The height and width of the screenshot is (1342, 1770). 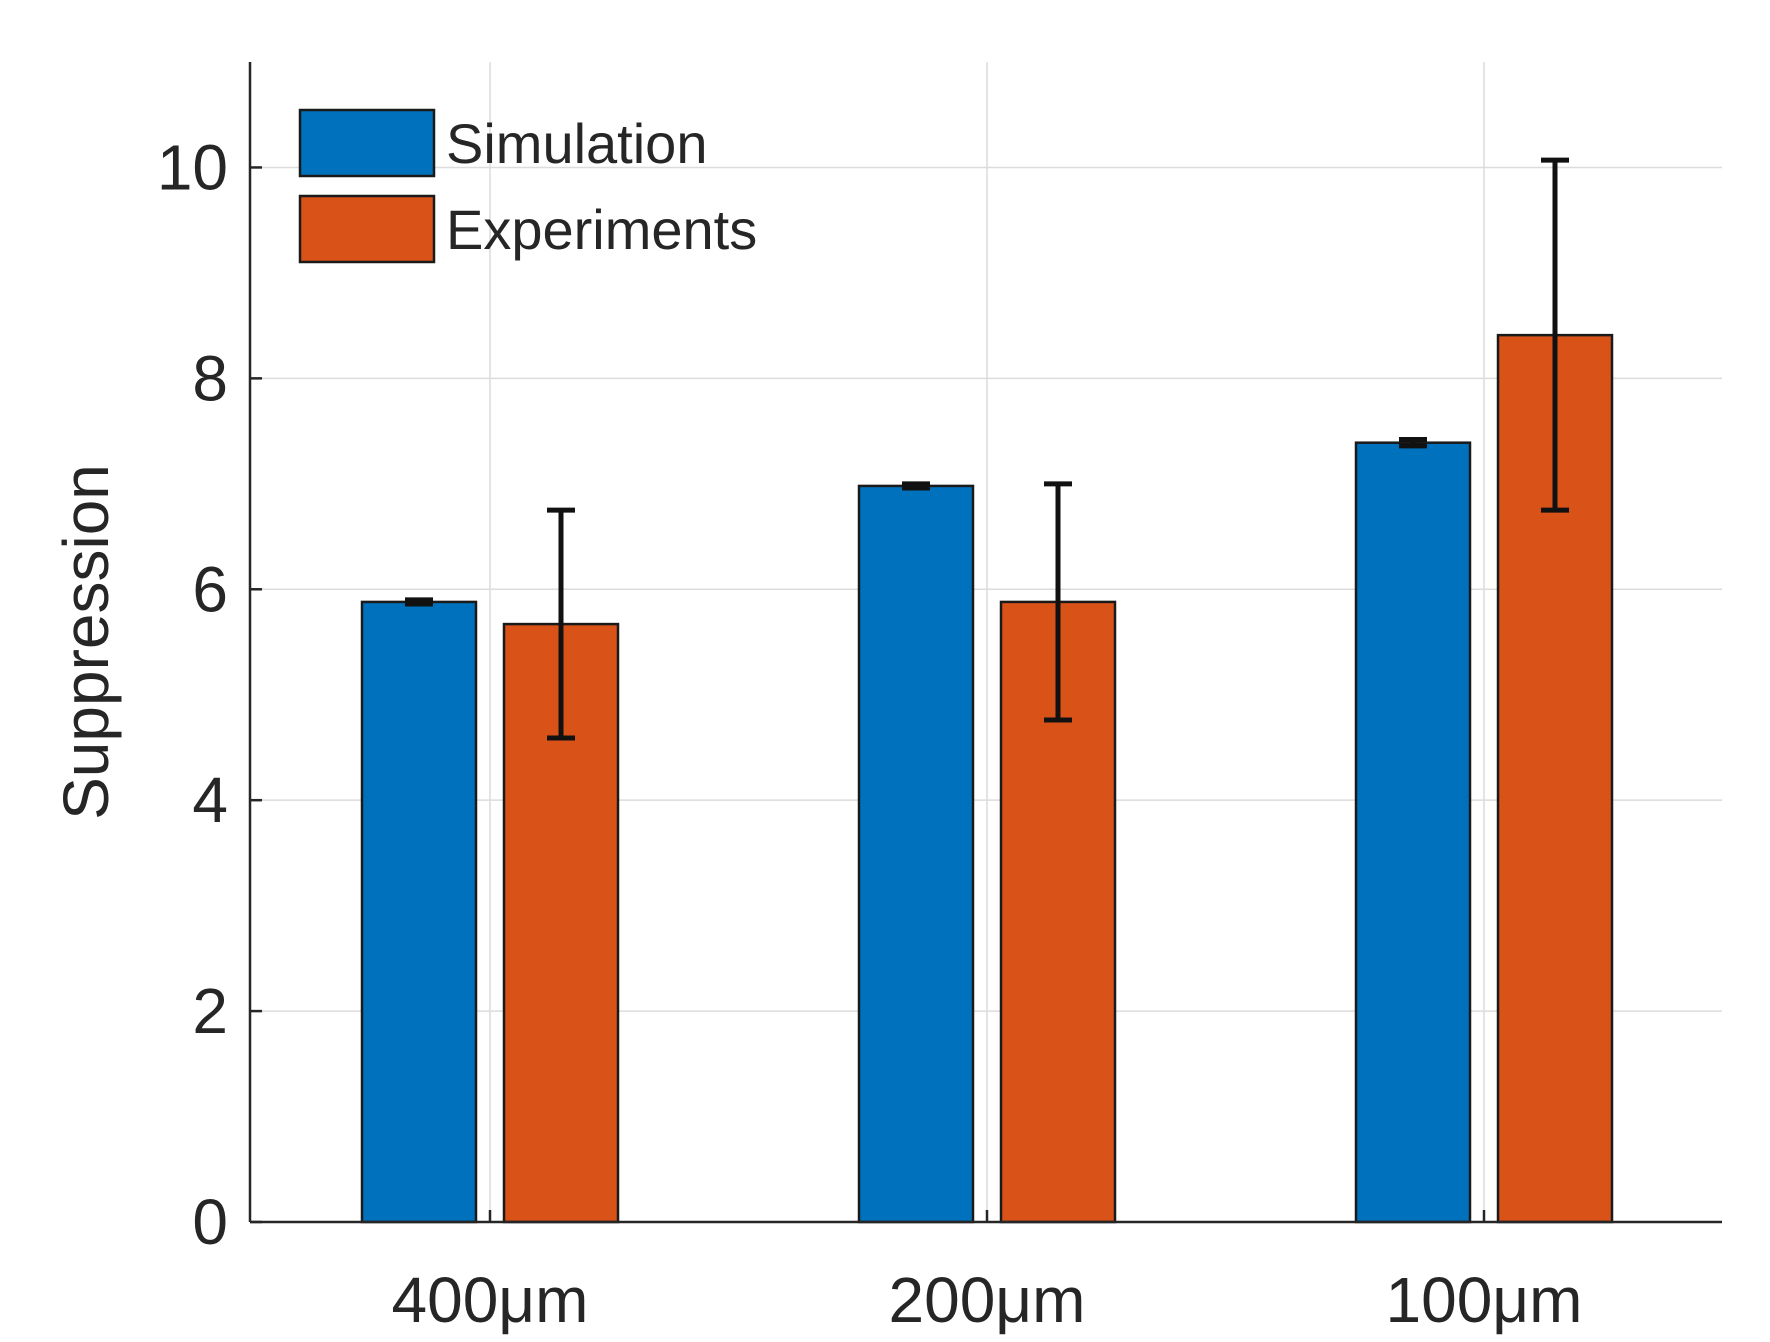 I want to click on x-tick-label: 400μm, so click(x=490, y=1300).